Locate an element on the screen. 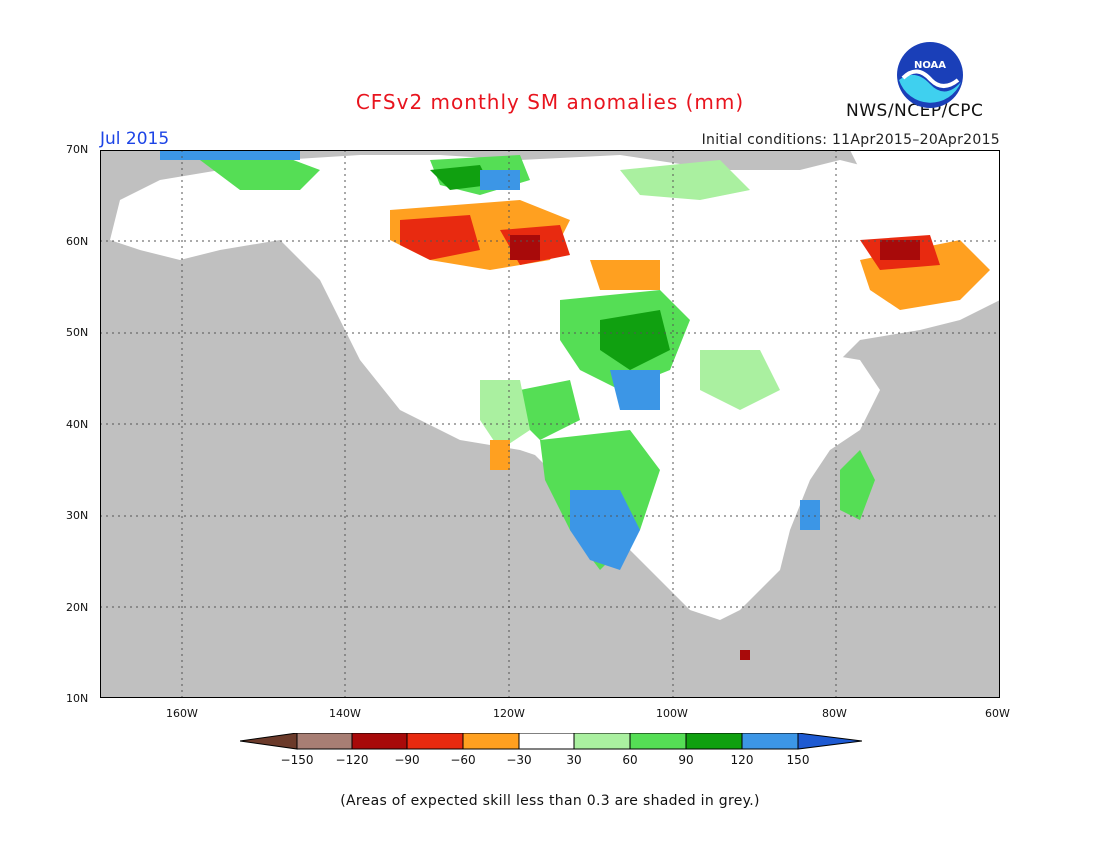 The height and width of the screenshot is (850, 1100). lat-label: 20N is located at coordinates (77, 607).